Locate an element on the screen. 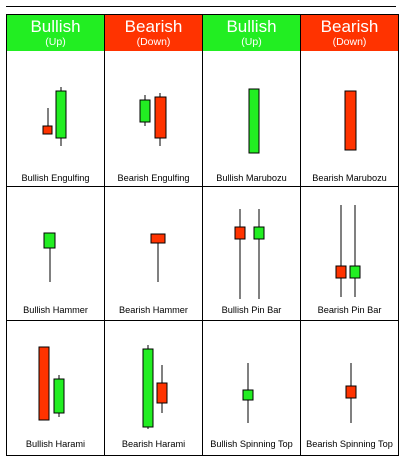  cell-bearish-hammer: Bearish Hammer is located at coordinates (154, 254).